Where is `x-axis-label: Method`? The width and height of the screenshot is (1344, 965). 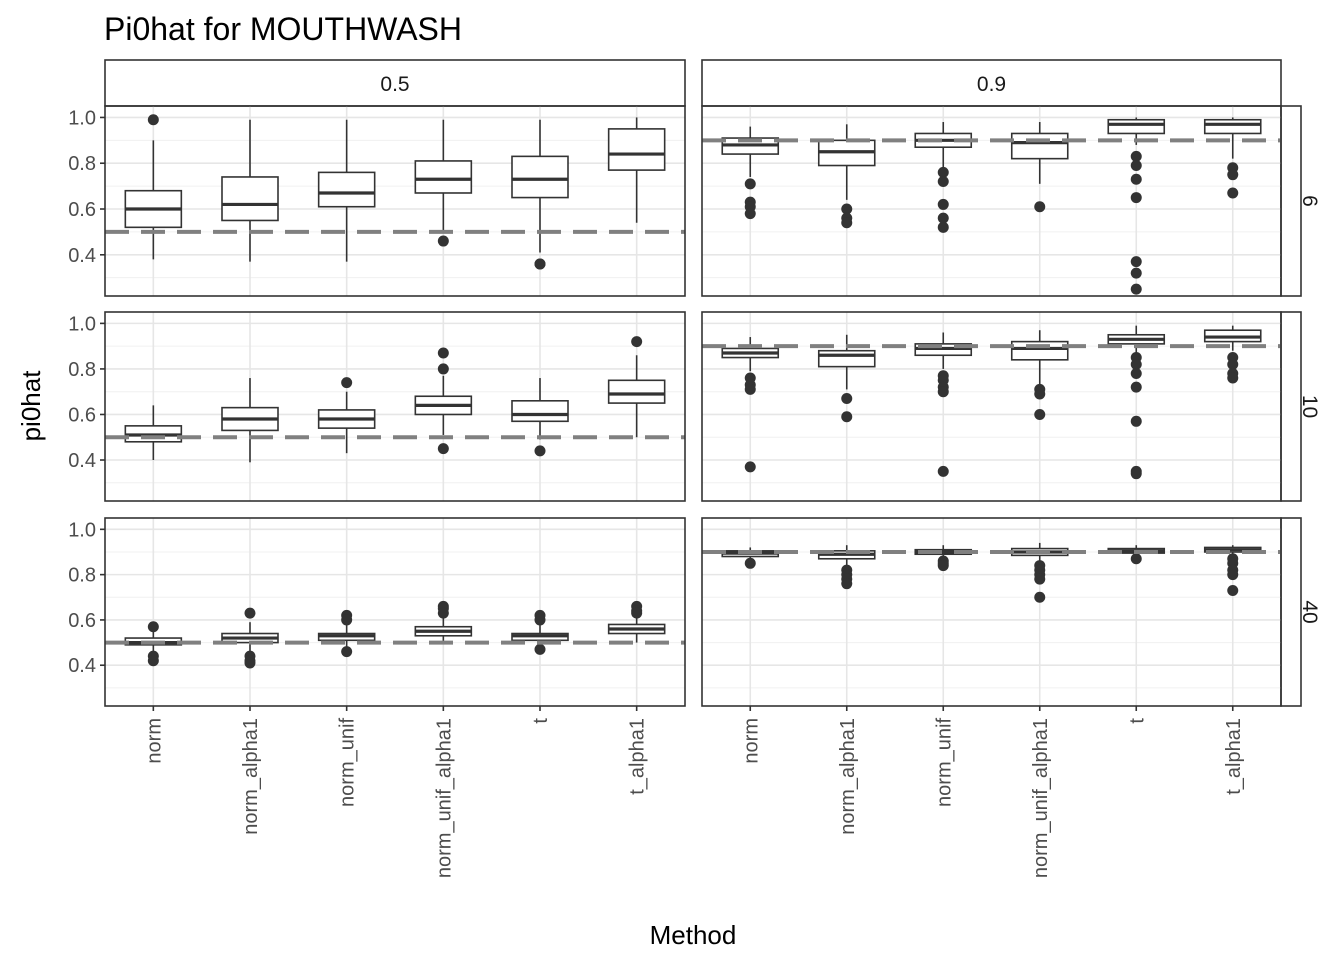 x-axis-label: Method is located at coordinates (693, 935).